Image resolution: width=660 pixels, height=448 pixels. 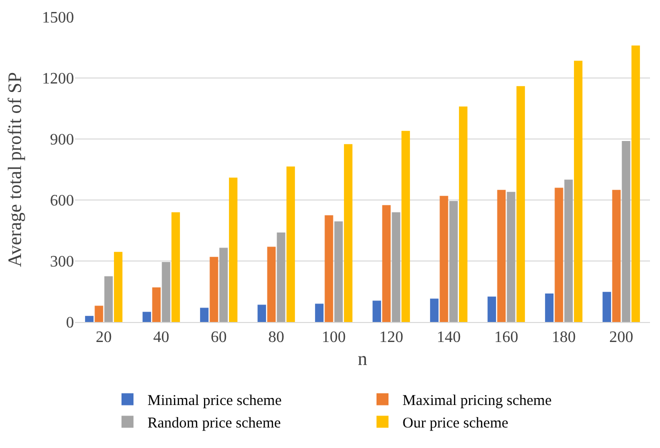 What do you see at coordinates (161, 337) in the screenshot?
I see `x-tick-label: 40` at bounding box center [161, 337].